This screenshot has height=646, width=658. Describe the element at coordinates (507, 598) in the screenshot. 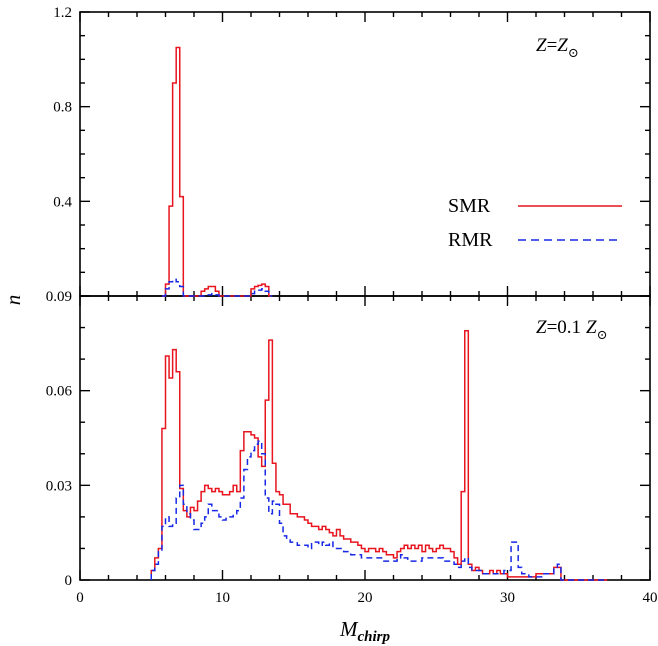

I see `x-tick-label: 30` at that location.